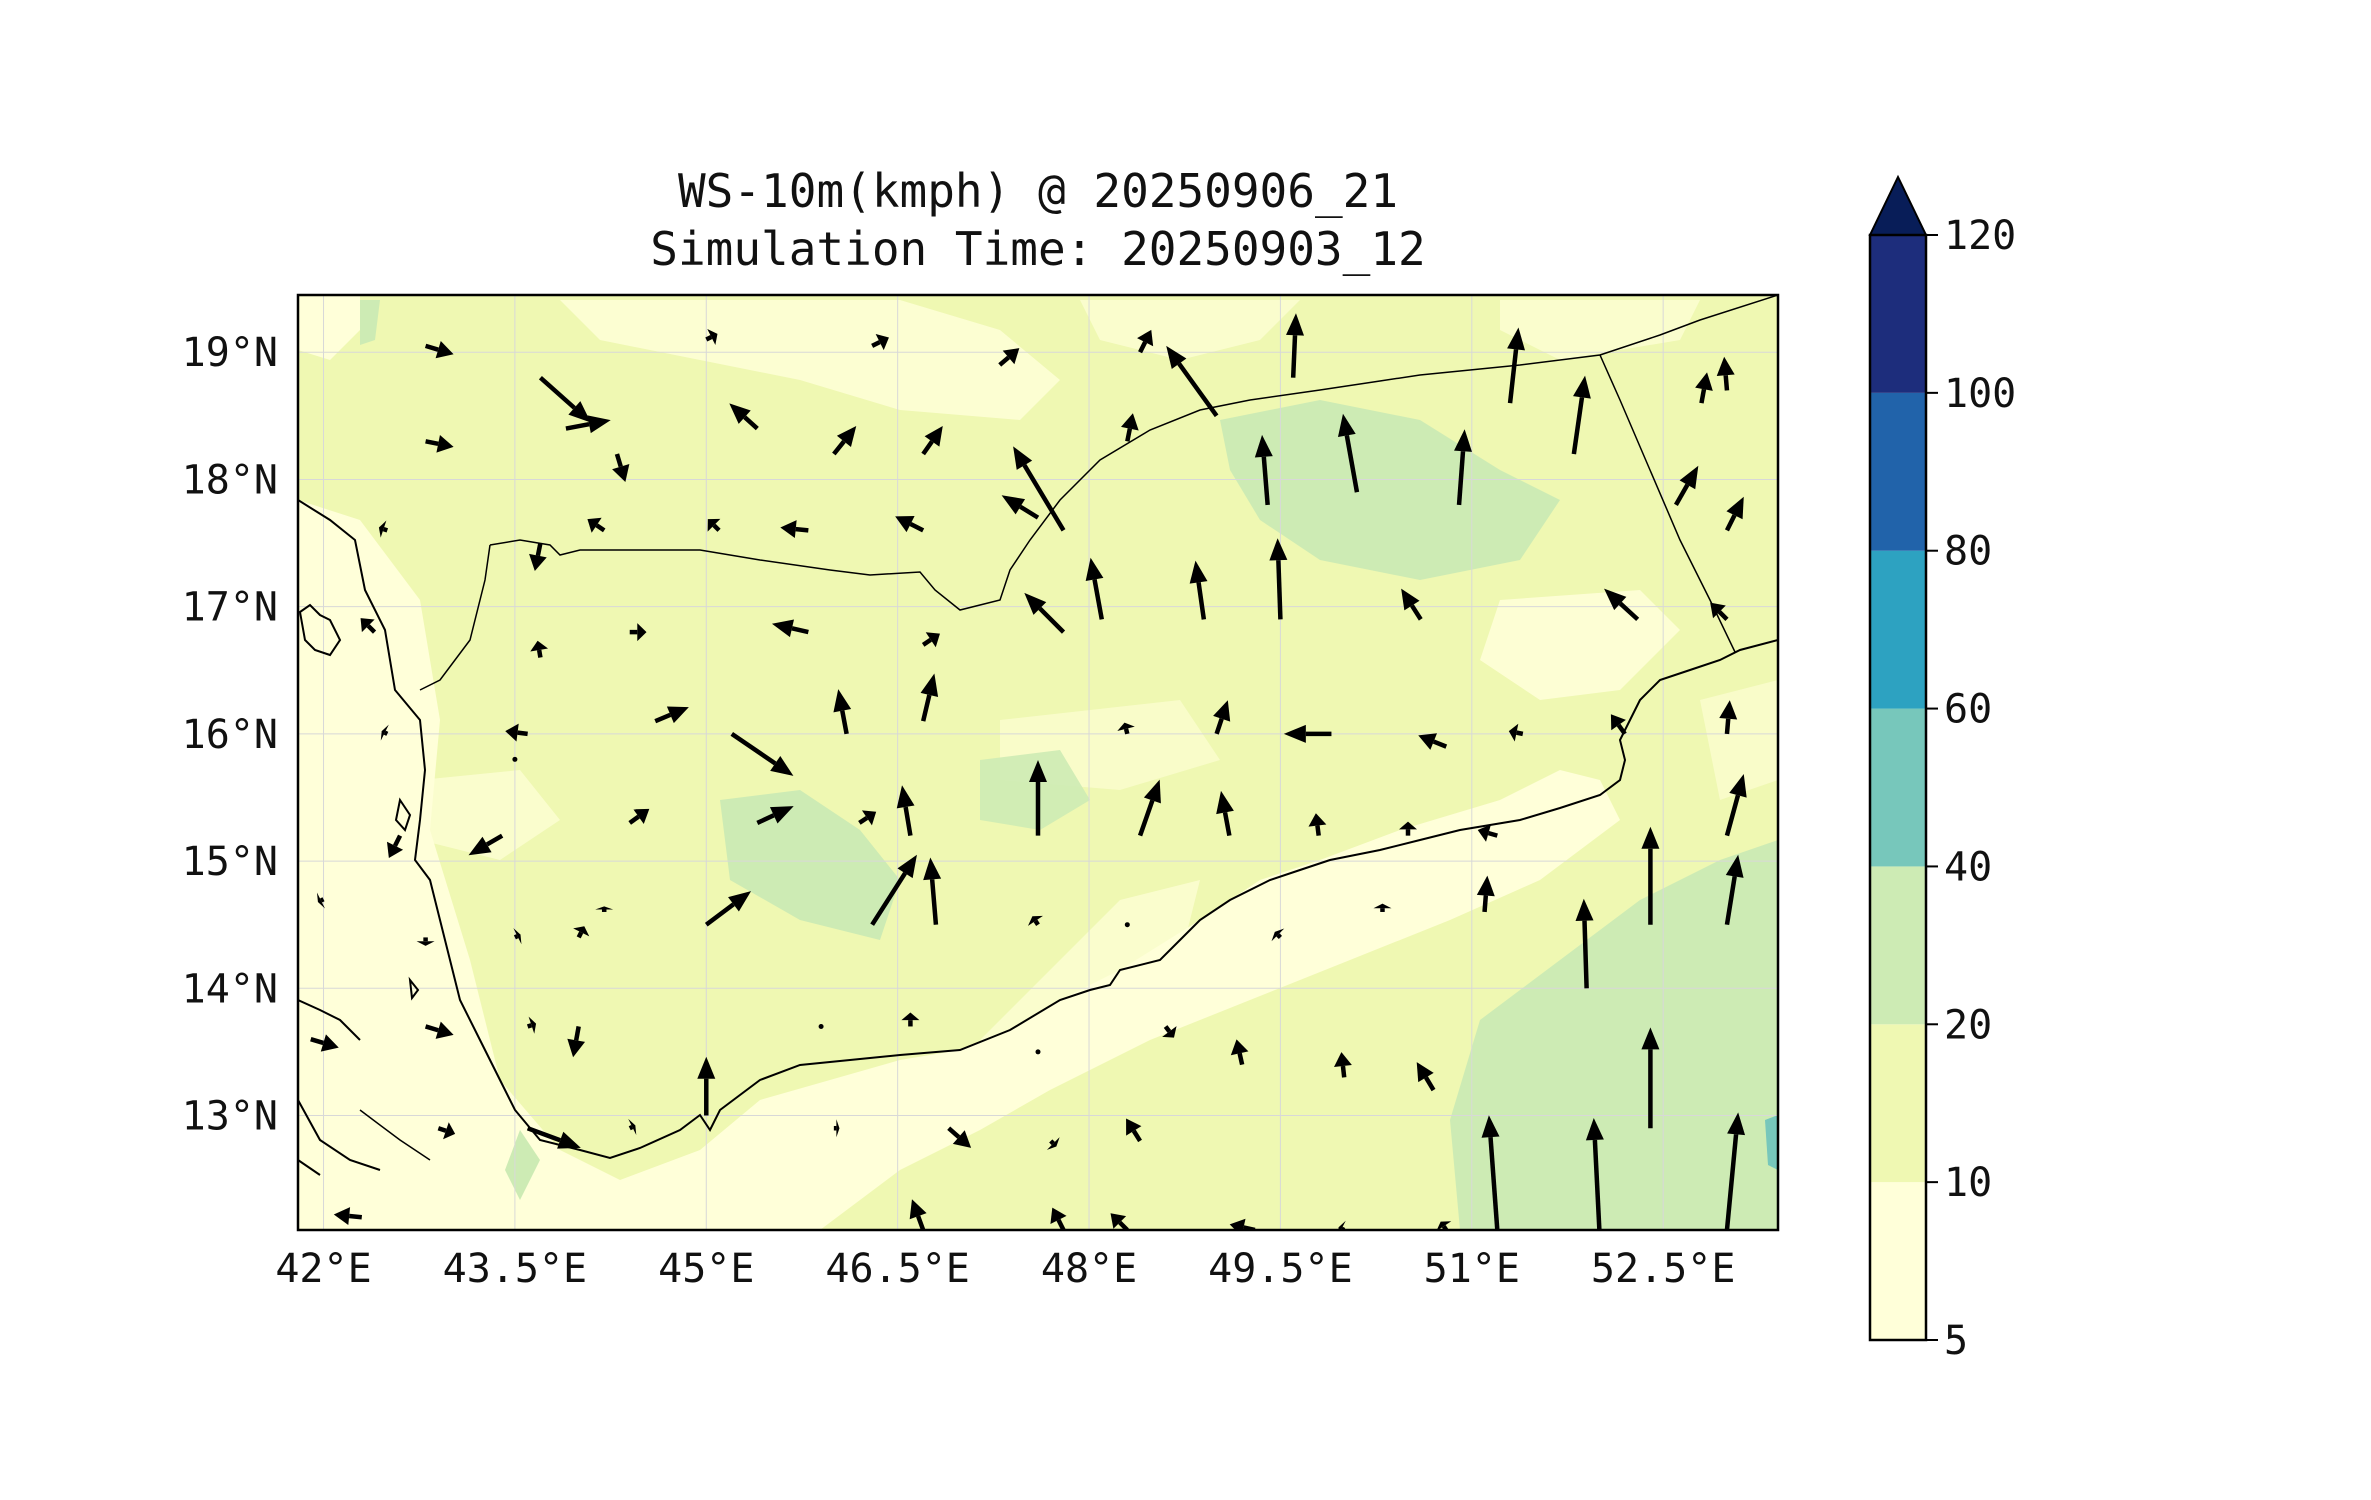  I want to click on map-title-line1: WS-10m(kmph) @ 20250906_21, so click(1038, 191).